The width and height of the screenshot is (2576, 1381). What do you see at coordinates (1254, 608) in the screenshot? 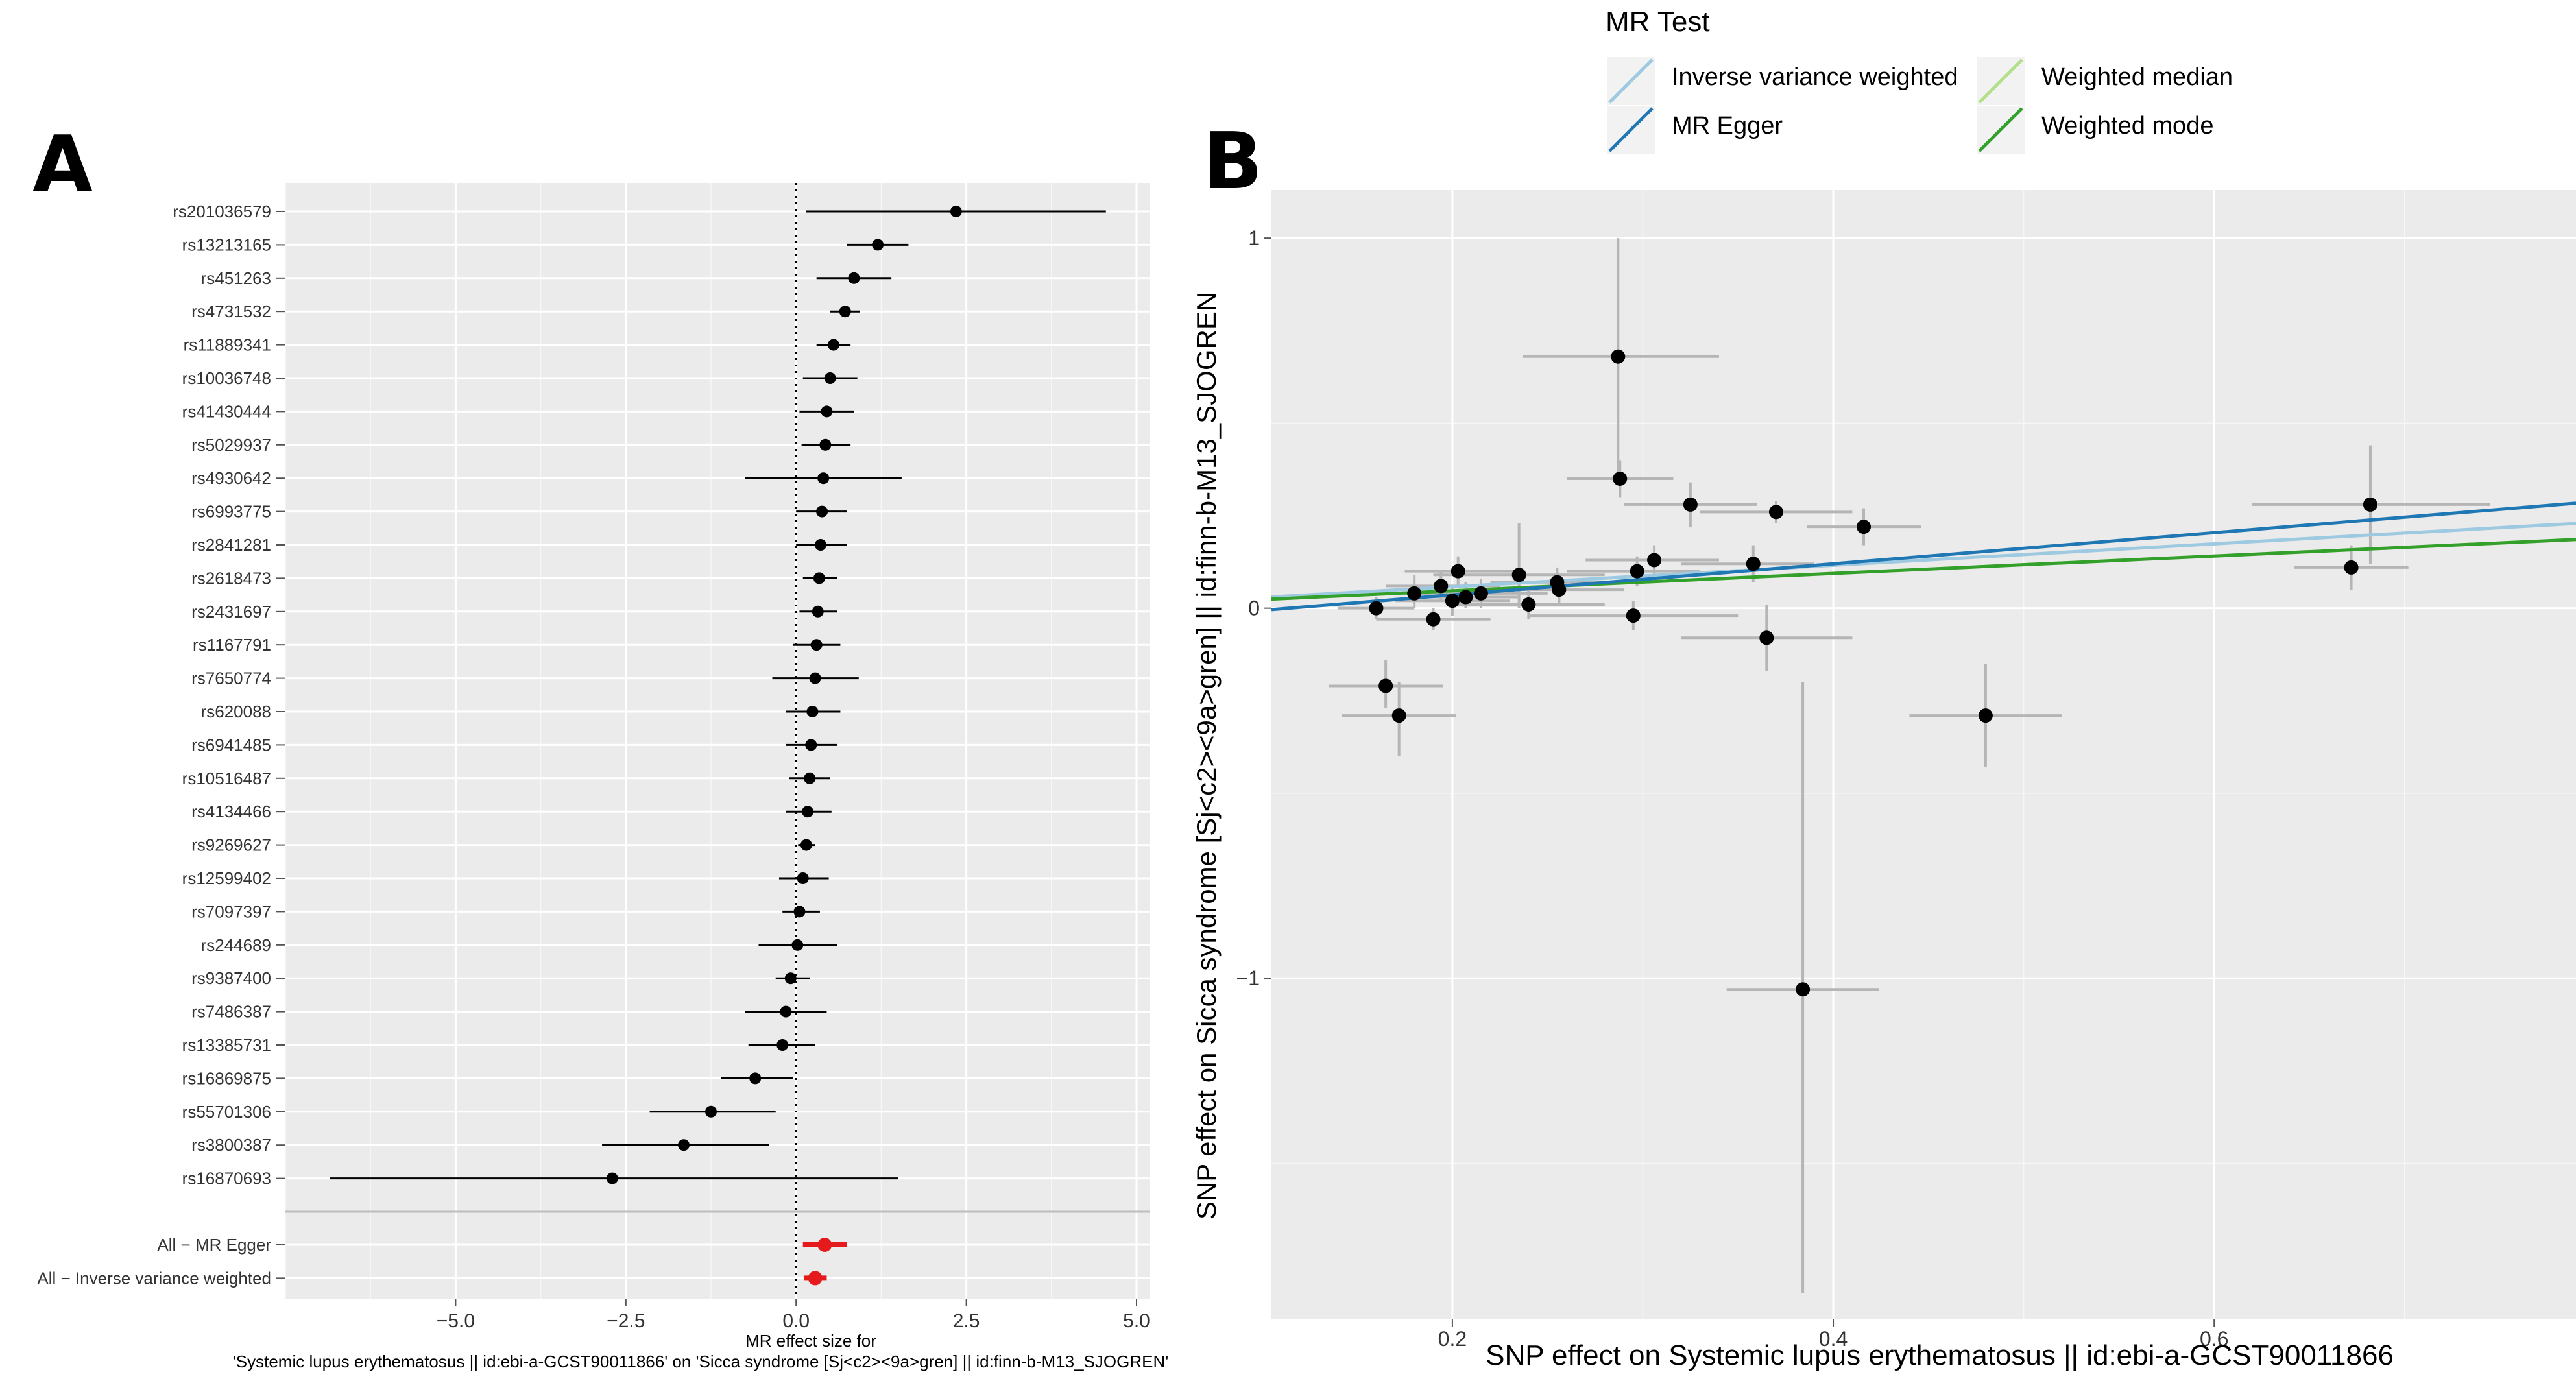
I see `scatter-ytick-label: 0` at bounding box center [1254, 608].